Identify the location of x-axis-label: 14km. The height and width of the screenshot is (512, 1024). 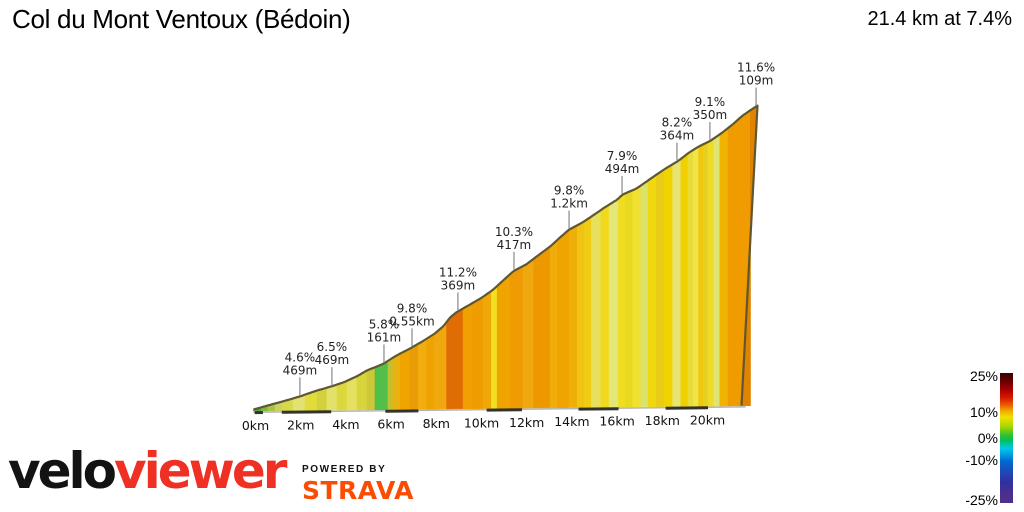
(571, 421).